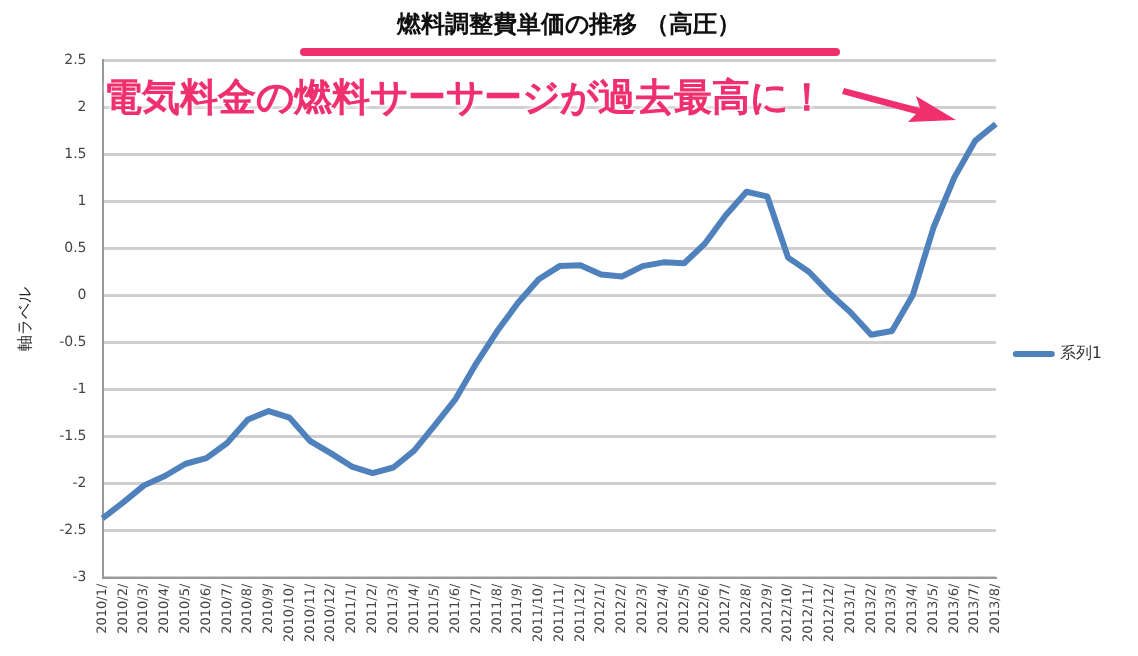 The height and width of the screenshot is (656, 1138). What do you see at coordinates (24, 318) in the screenshot?
I see `y-axis-title: 軸ラベル` at bounding box center [24, 318].